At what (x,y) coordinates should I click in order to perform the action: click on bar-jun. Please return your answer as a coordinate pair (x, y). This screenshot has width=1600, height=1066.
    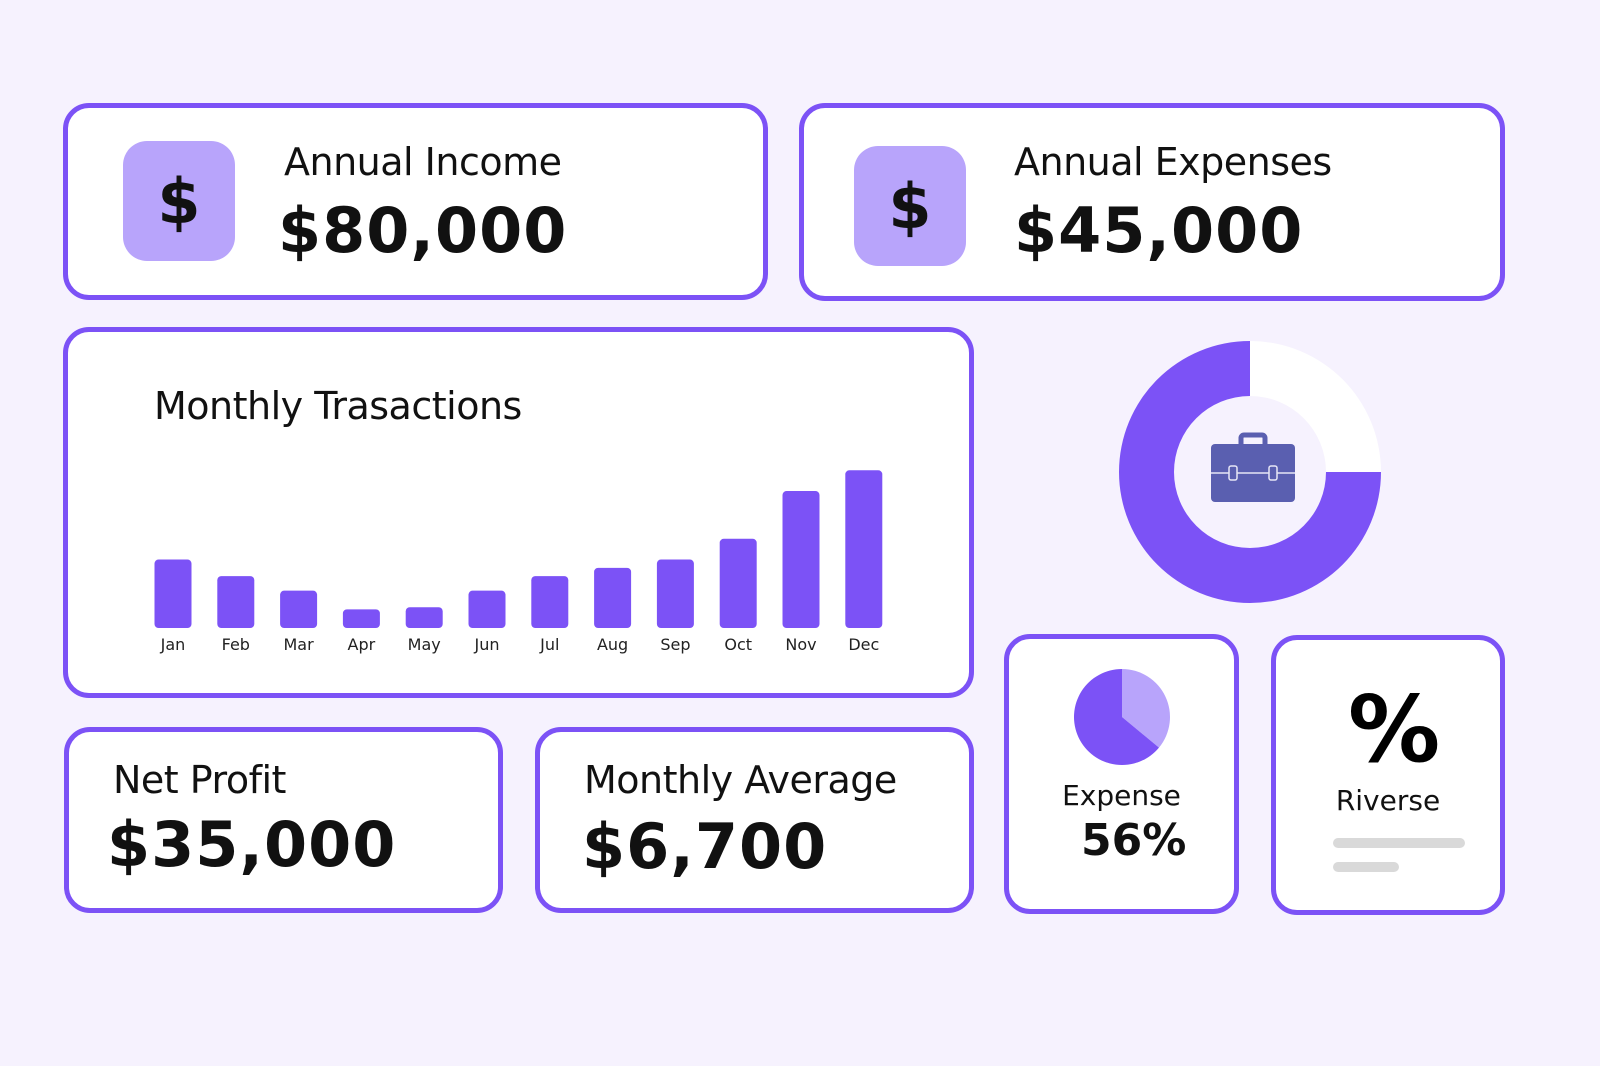
    Looking at the image, I should click on (487, 609).